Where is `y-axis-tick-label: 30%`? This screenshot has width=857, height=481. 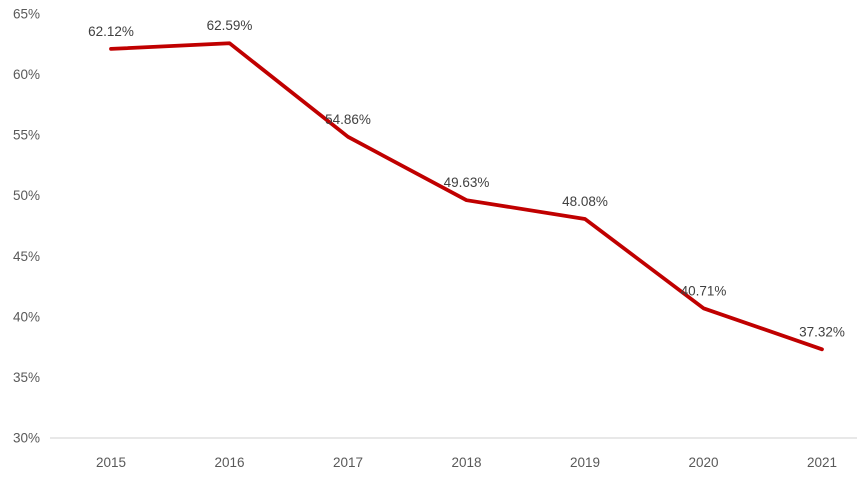
y-axis-tick-label: 30% is located at coordinates (26, 438).